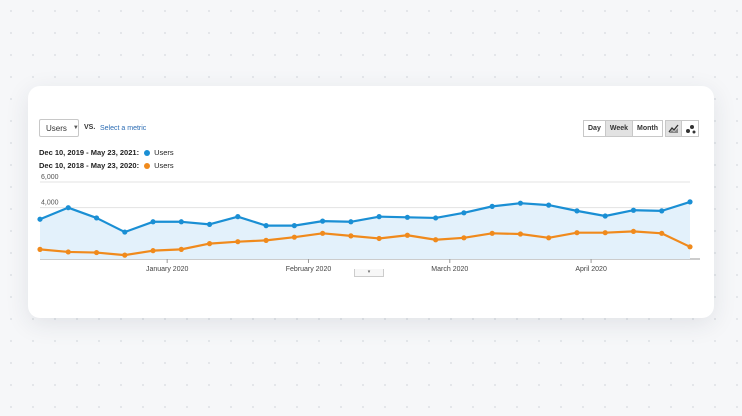 Image resolution: width=742 pixels, height=416 pixels. I want to click on line-chart-icon, so click(673, 128).